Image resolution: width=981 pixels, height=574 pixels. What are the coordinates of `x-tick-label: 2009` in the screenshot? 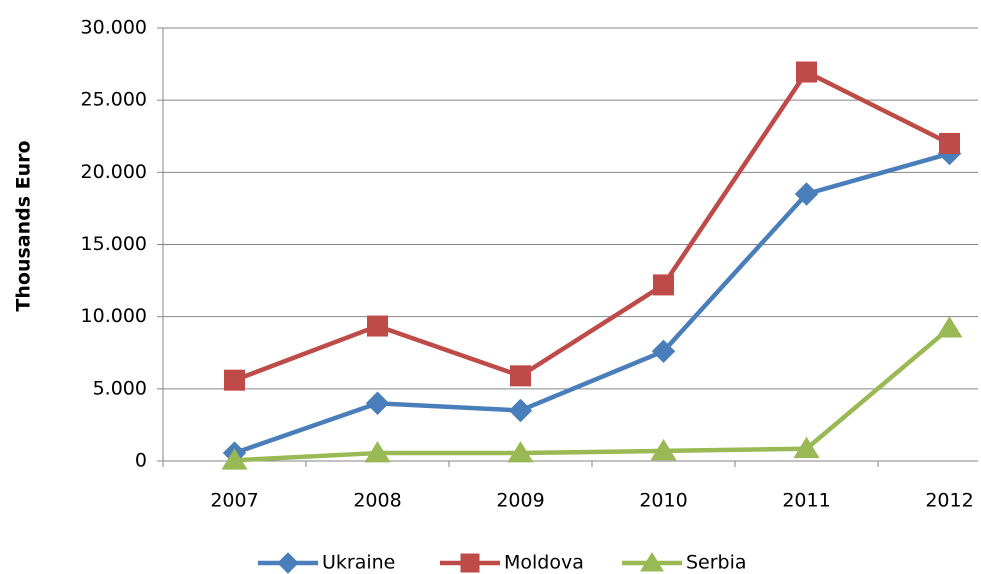 It's located at (520, 501).